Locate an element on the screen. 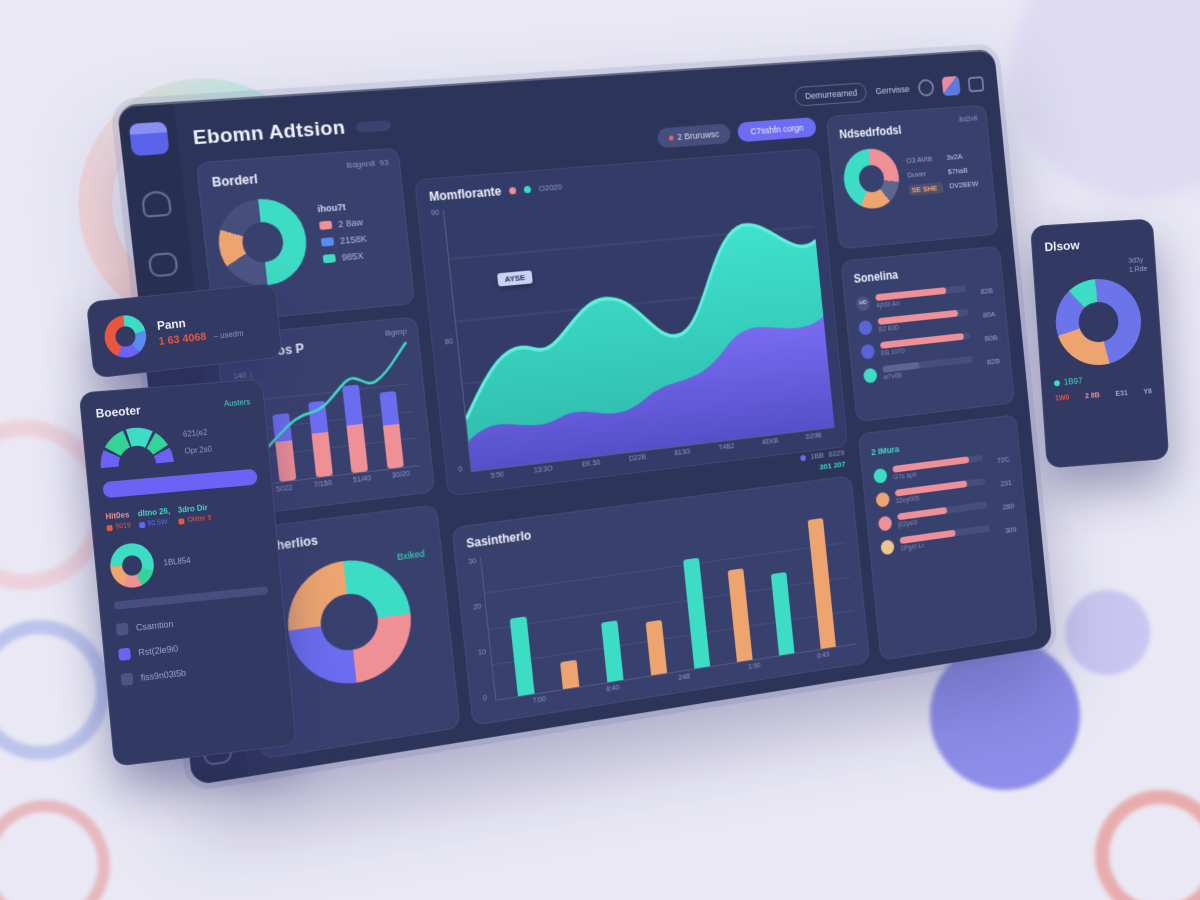 The height and width of the screenshot is (900, 1200). card-momflorante: Momflorante O2020 90 80 0 is located at coordinates (631, 322).